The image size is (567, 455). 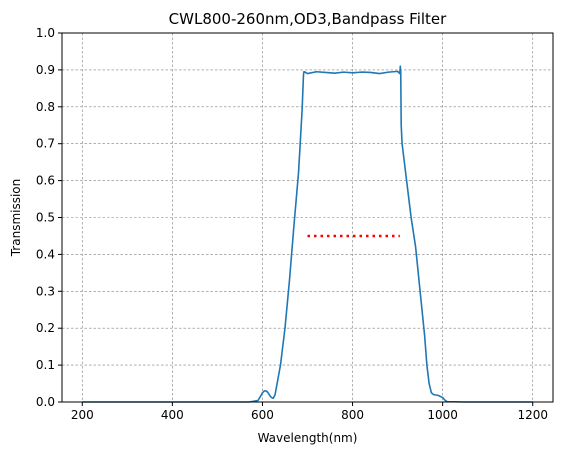 I want to click on y-tick-label: 0.2, so click(x=45, y=328).